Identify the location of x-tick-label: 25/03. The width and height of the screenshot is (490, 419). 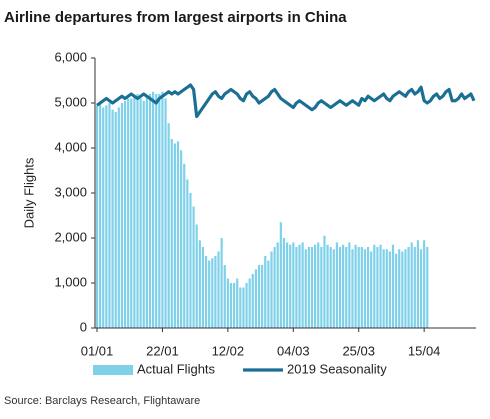
(358, 350).